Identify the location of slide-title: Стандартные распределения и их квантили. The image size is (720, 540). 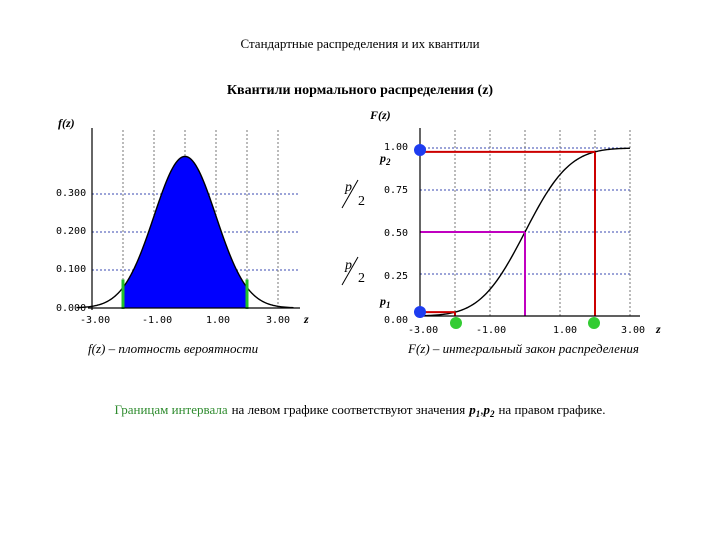
(360, 43).